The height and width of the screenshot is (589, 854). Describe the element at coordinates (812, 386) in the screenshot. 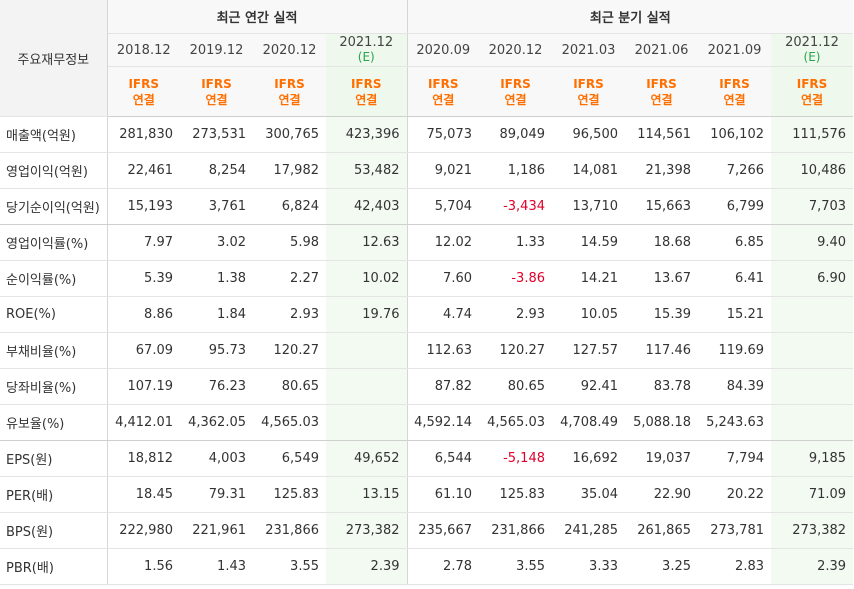

I see `table-cell` at that location.